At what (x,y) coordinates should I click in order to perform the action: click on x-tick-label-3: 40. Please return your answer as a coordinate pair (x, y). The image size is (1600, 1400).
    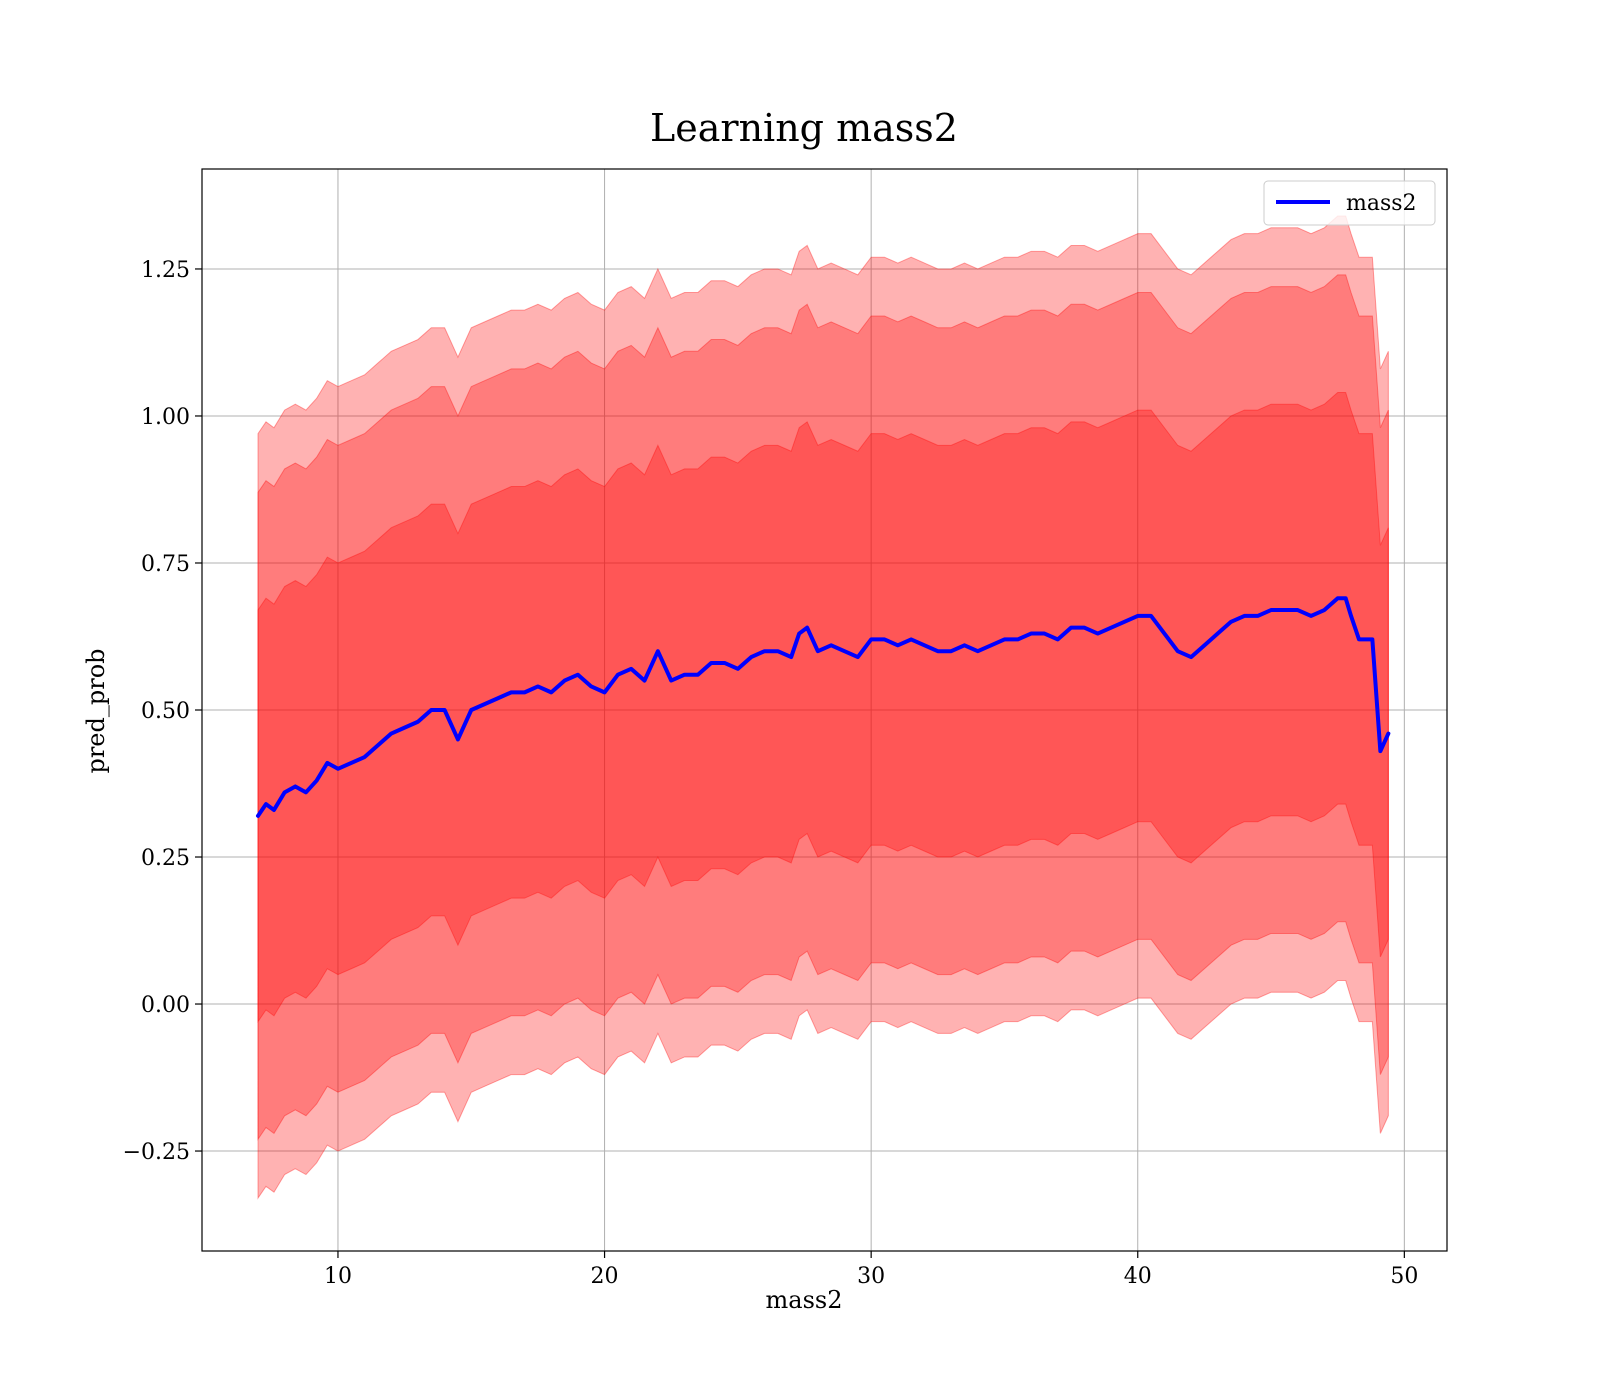
    Looking at the image, I should click on (1138, 1276).